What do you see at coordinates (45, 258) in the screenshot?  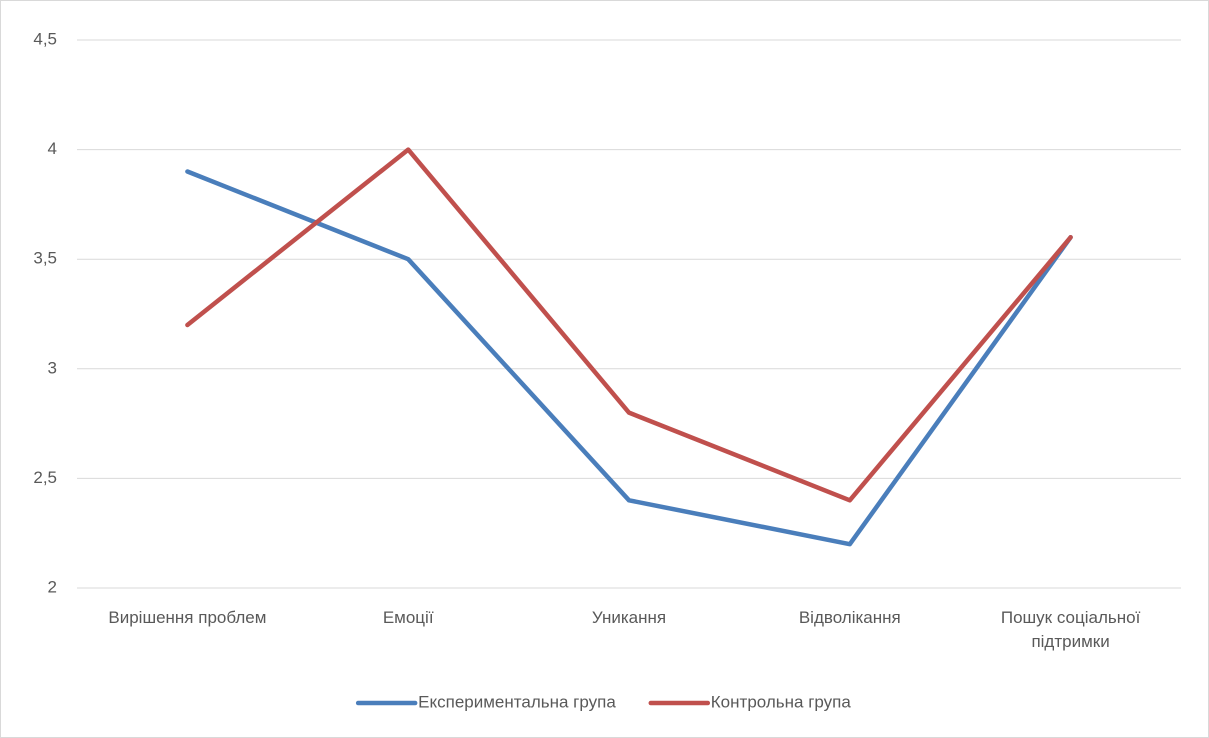 I see `y-tick-label: 3,5` at bounding box center [45, 258].